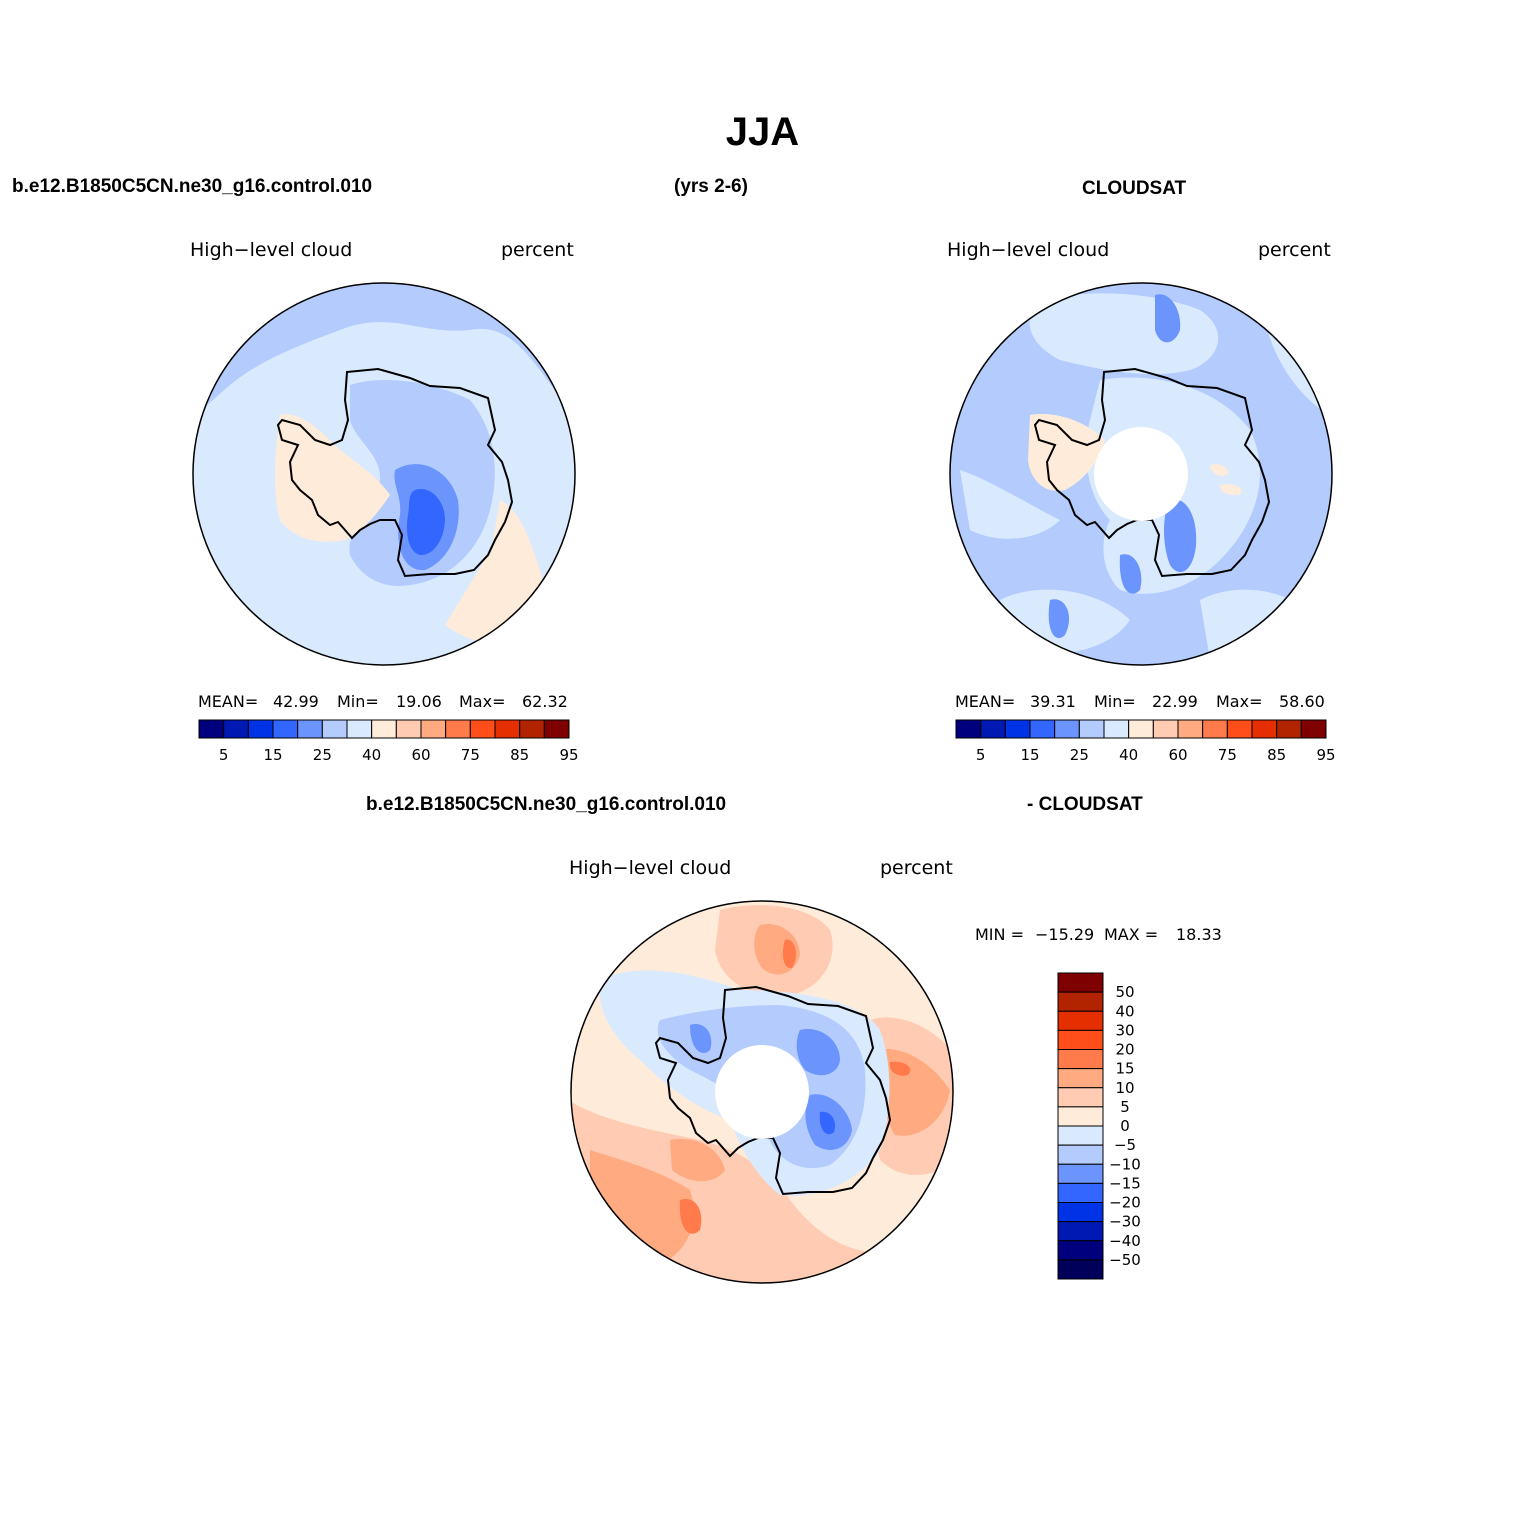  What do you see at coordinates (1124, 1088) in the screenshot?
I see `diff-colorbar-tick-label: 10` at bounding box center [1124, 1088].